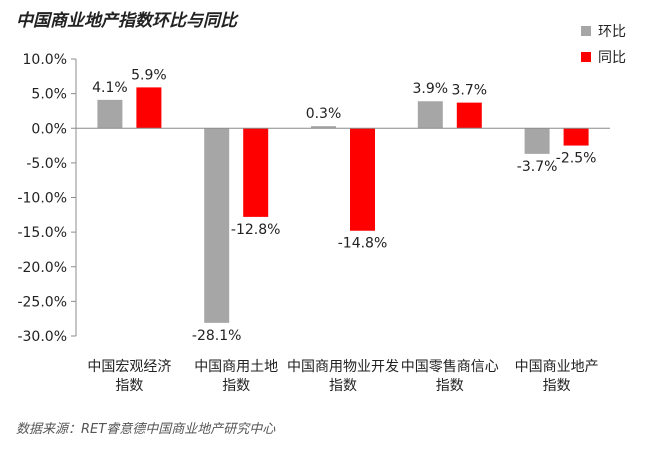  Describe the element at coordinates (42, 302) in the screenshot. I see `y-tick-label: -25.0%` at that location.